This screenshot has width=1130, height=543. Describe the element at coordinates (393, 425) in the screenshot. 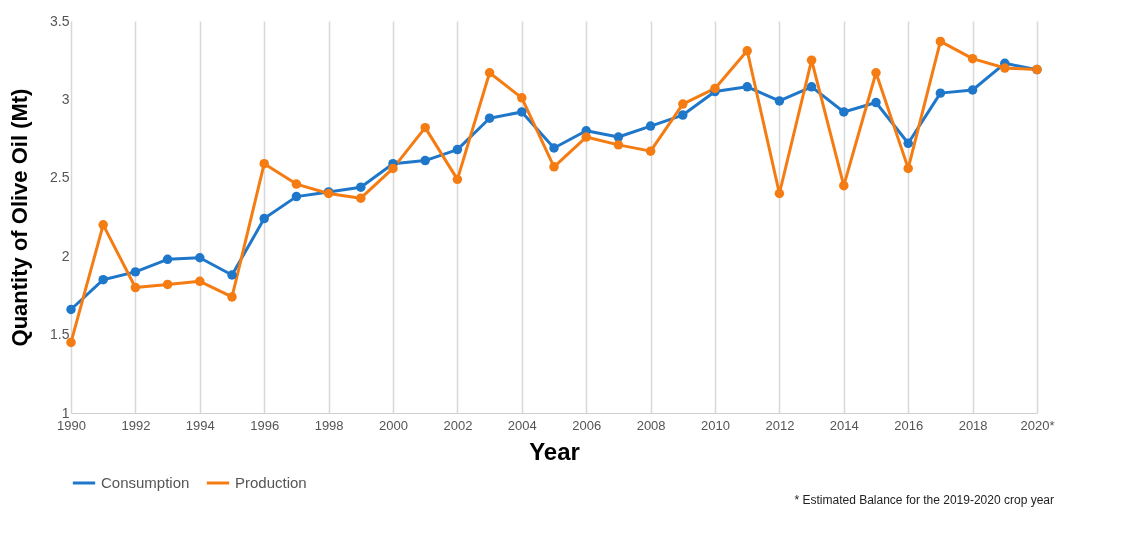

I see `x-tick-label: 2000` at that location.